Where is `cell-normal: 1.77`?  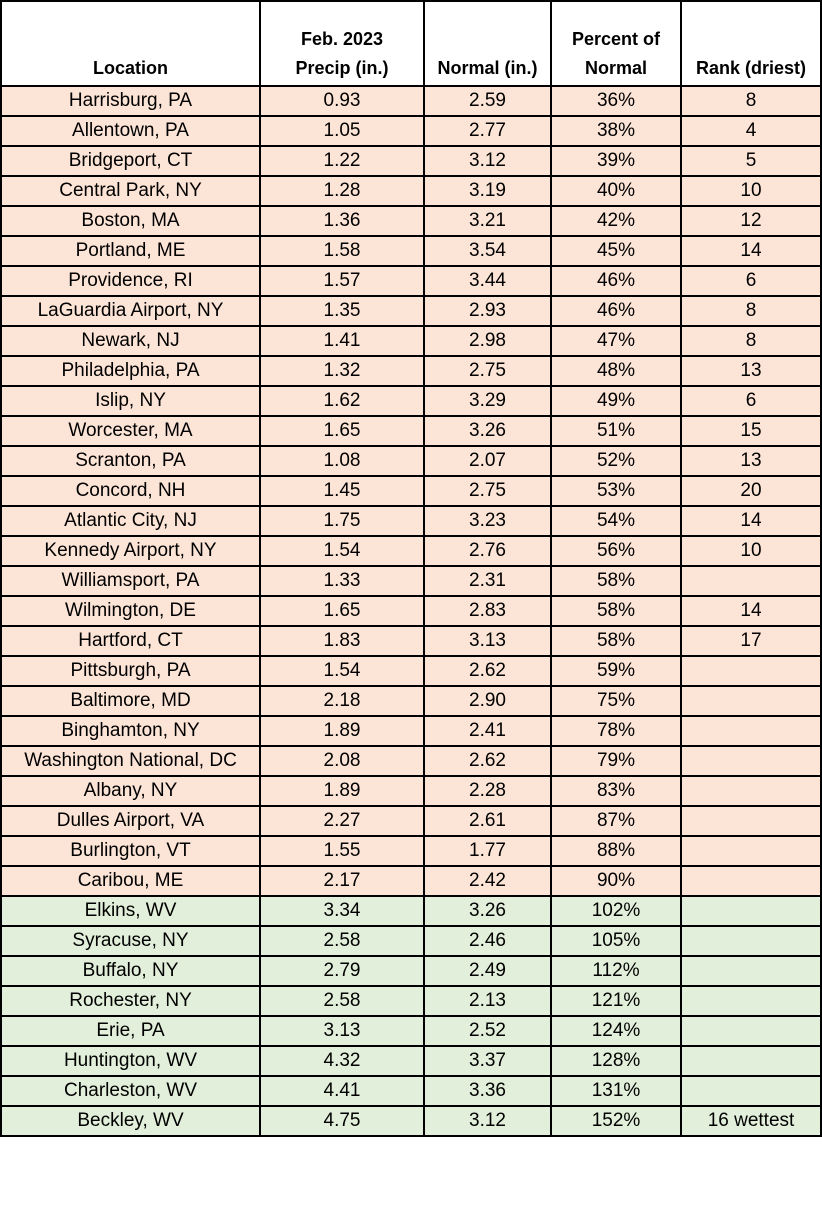 cell-normal: 1.77 is located at coordinates (487, 851).